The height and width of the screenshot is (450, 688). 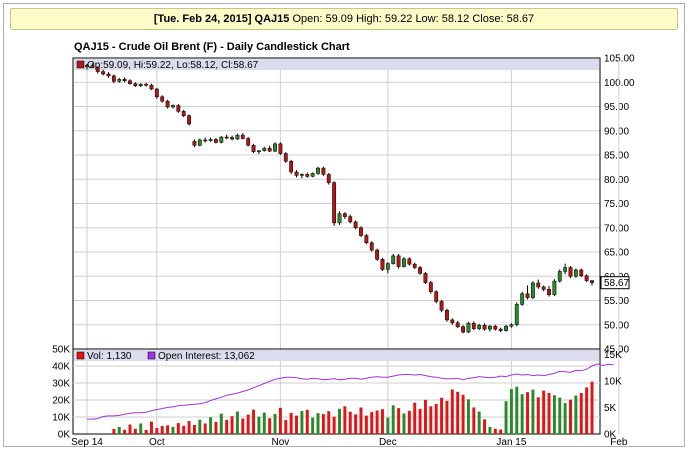 I want to click on volume-legend-bar, so click(x=336, y=355).